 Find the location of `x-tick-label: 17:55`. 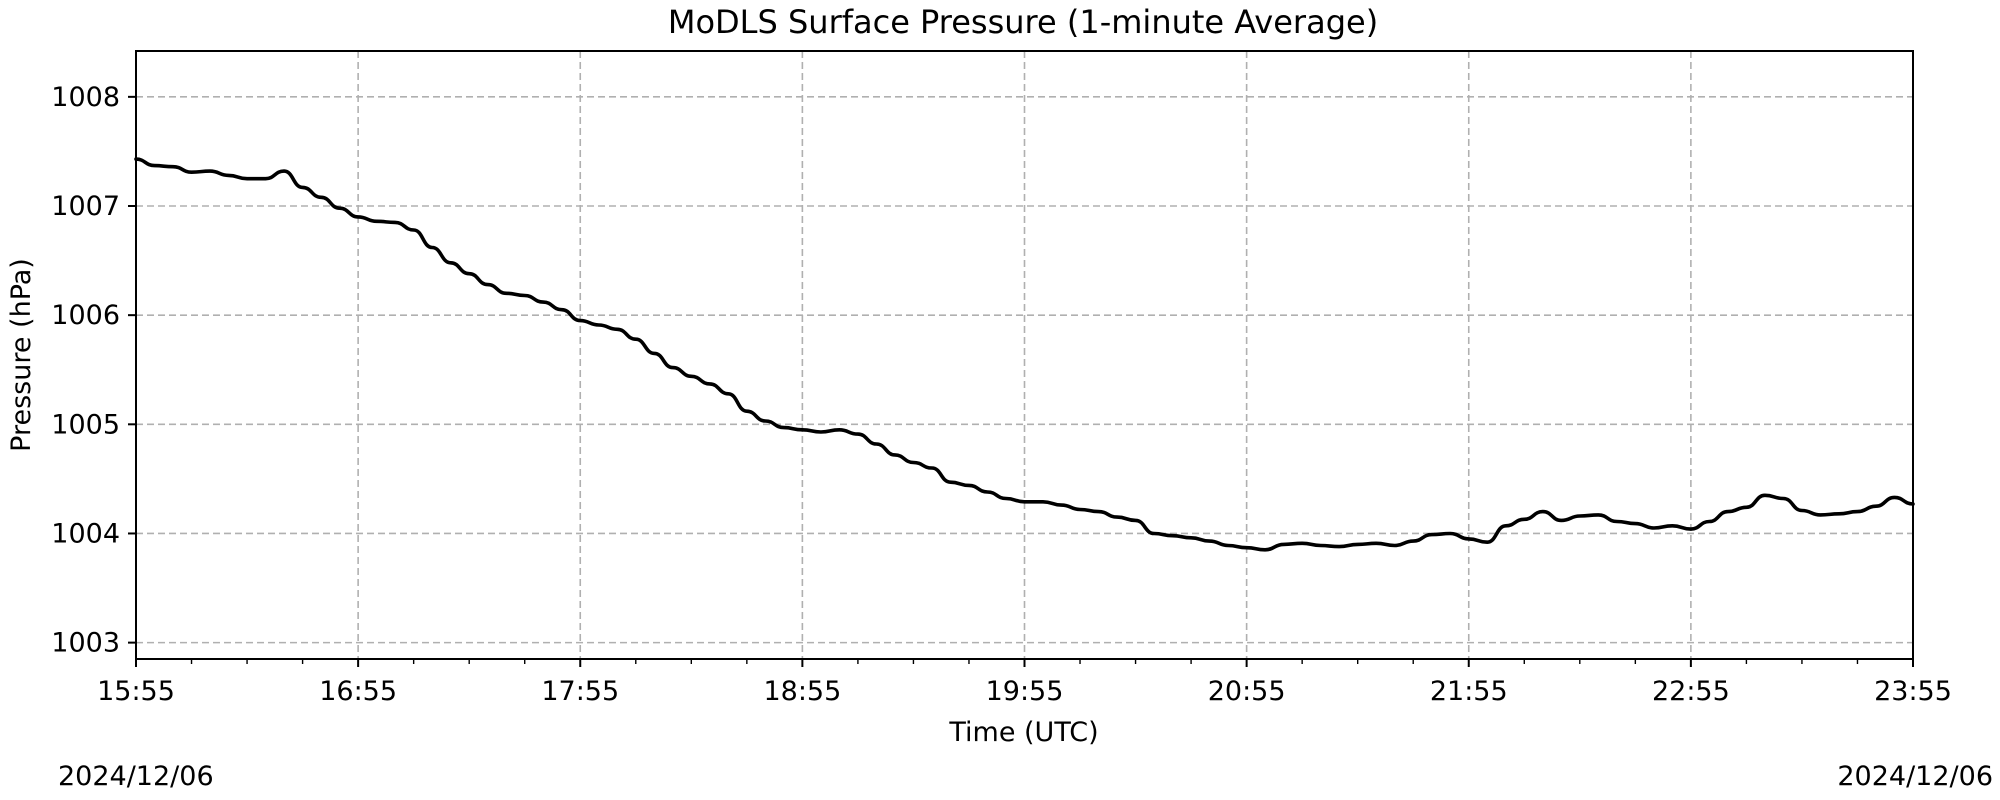

x-tick-label: 17:55 is located at coordinates (580, 691).